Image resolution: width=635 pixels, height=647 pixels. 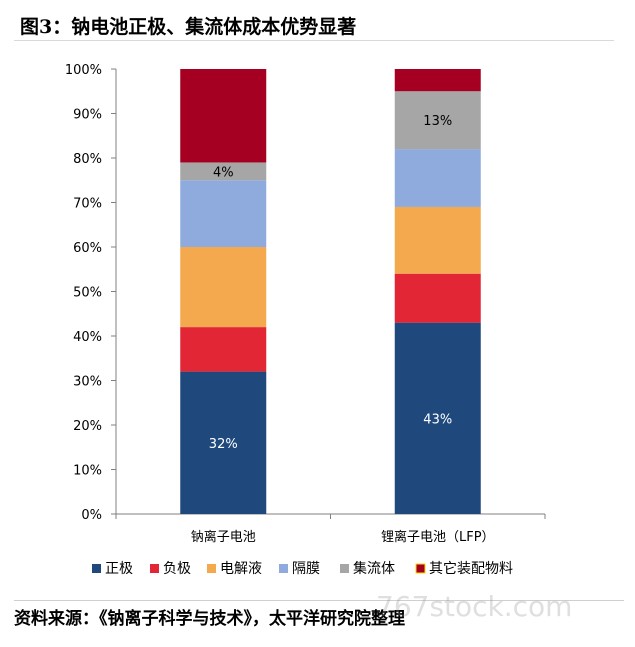 I want to click on source-divider, so click(x=319, y=600).